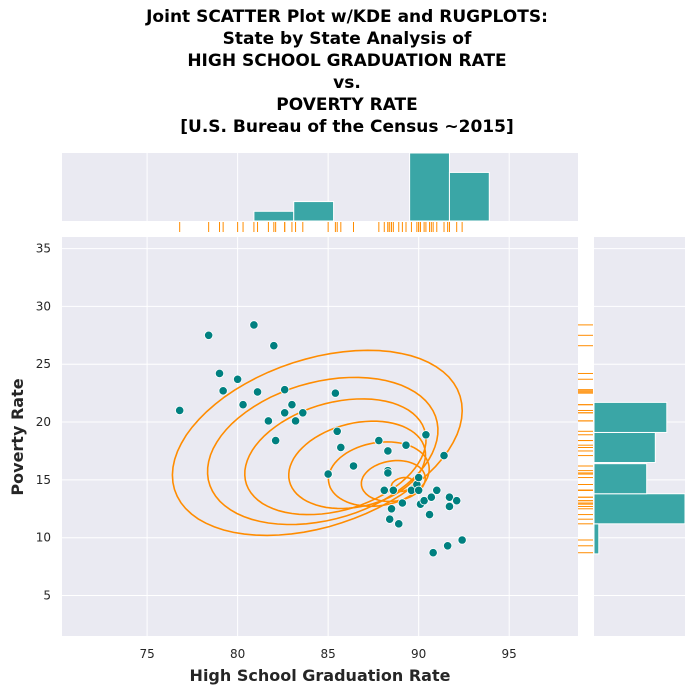 The image size is (694, 694). What do you see at coordinates (320, 675) in the screenshot?
I see `x-axis-label: High School Graduation Rate` at bounding box center [320, 675].